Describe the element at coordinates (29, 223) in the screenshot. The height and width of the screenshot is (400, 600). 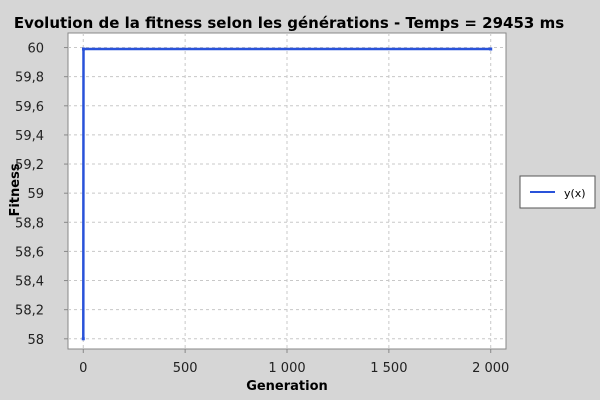
I see `y-tick-label: 58,8` at that location.